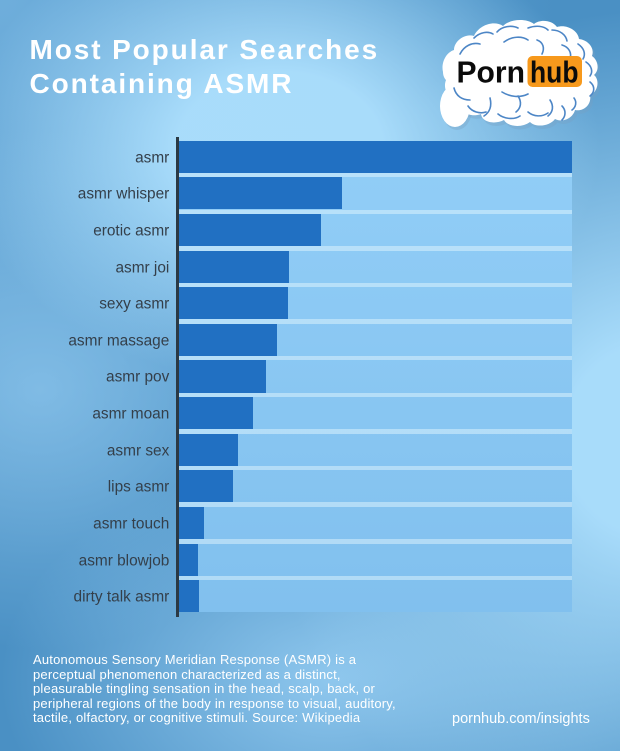  I want to click on svg-text: hub, so click(554, 73).